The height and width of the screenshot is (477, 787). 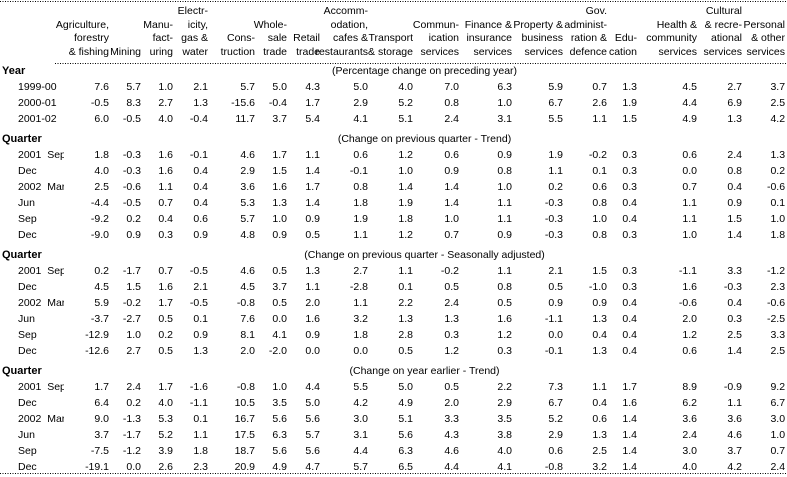 What do you see at coordinates (451, 467) in the screenshot?
I see `value-cell-communication-services: 4.4` at bounding box center [451, 467].